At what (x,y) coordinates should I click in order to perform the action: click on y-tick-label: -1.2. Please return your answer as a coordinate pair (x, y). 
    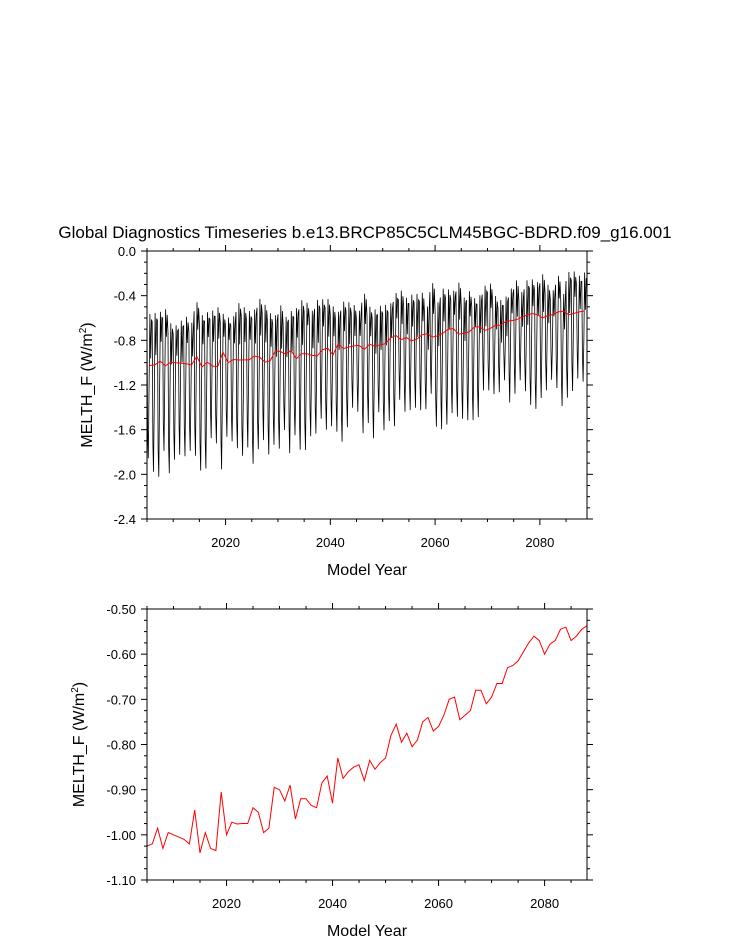
    Looking at the image, I should click on (125, 385).